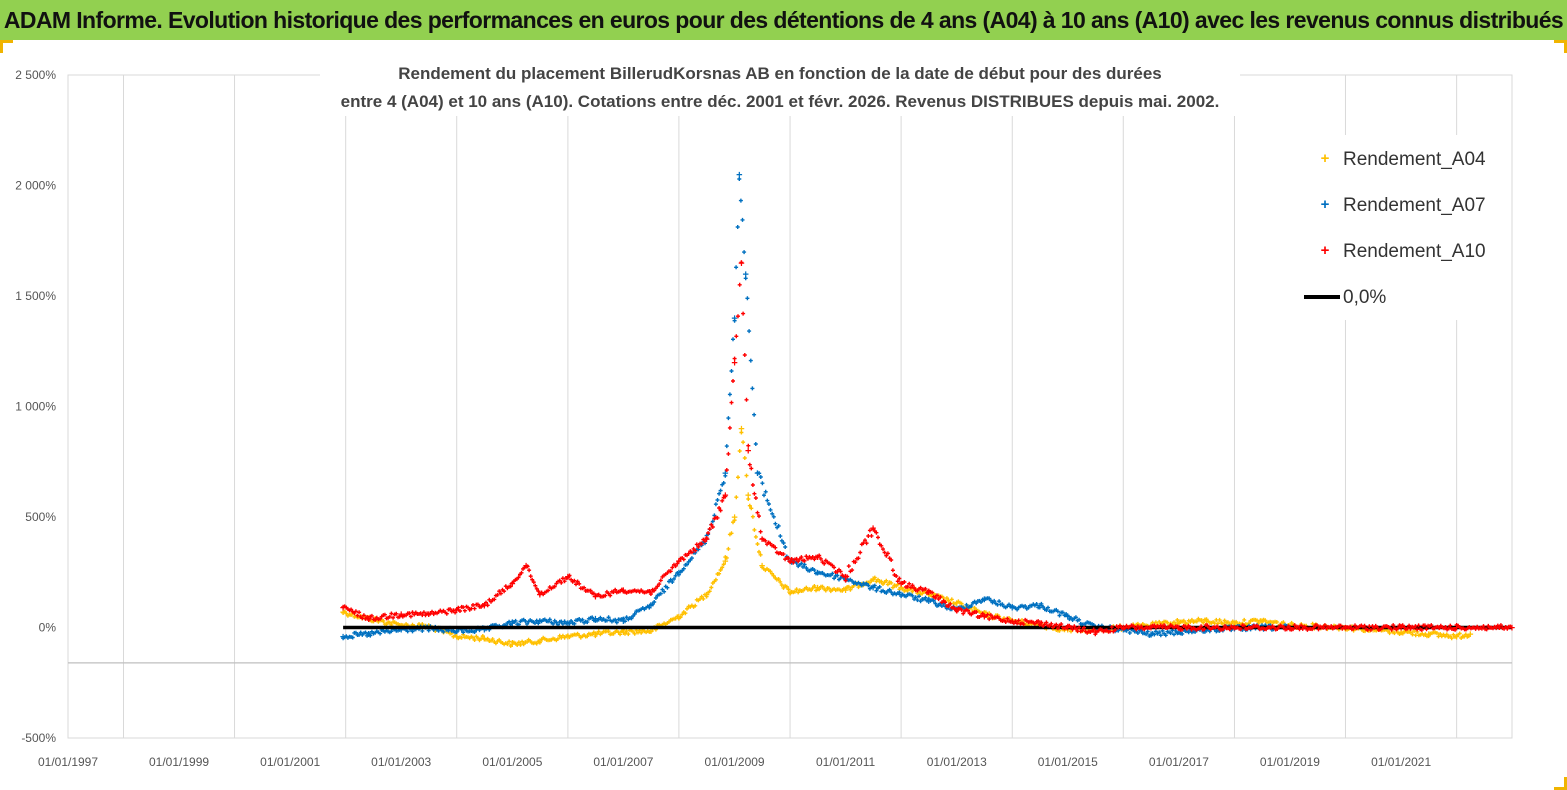 Image resolution: width=1567 pixels, height=790 pixels. I want to click on y-tick-label: 1 500%, so click(35, 296).